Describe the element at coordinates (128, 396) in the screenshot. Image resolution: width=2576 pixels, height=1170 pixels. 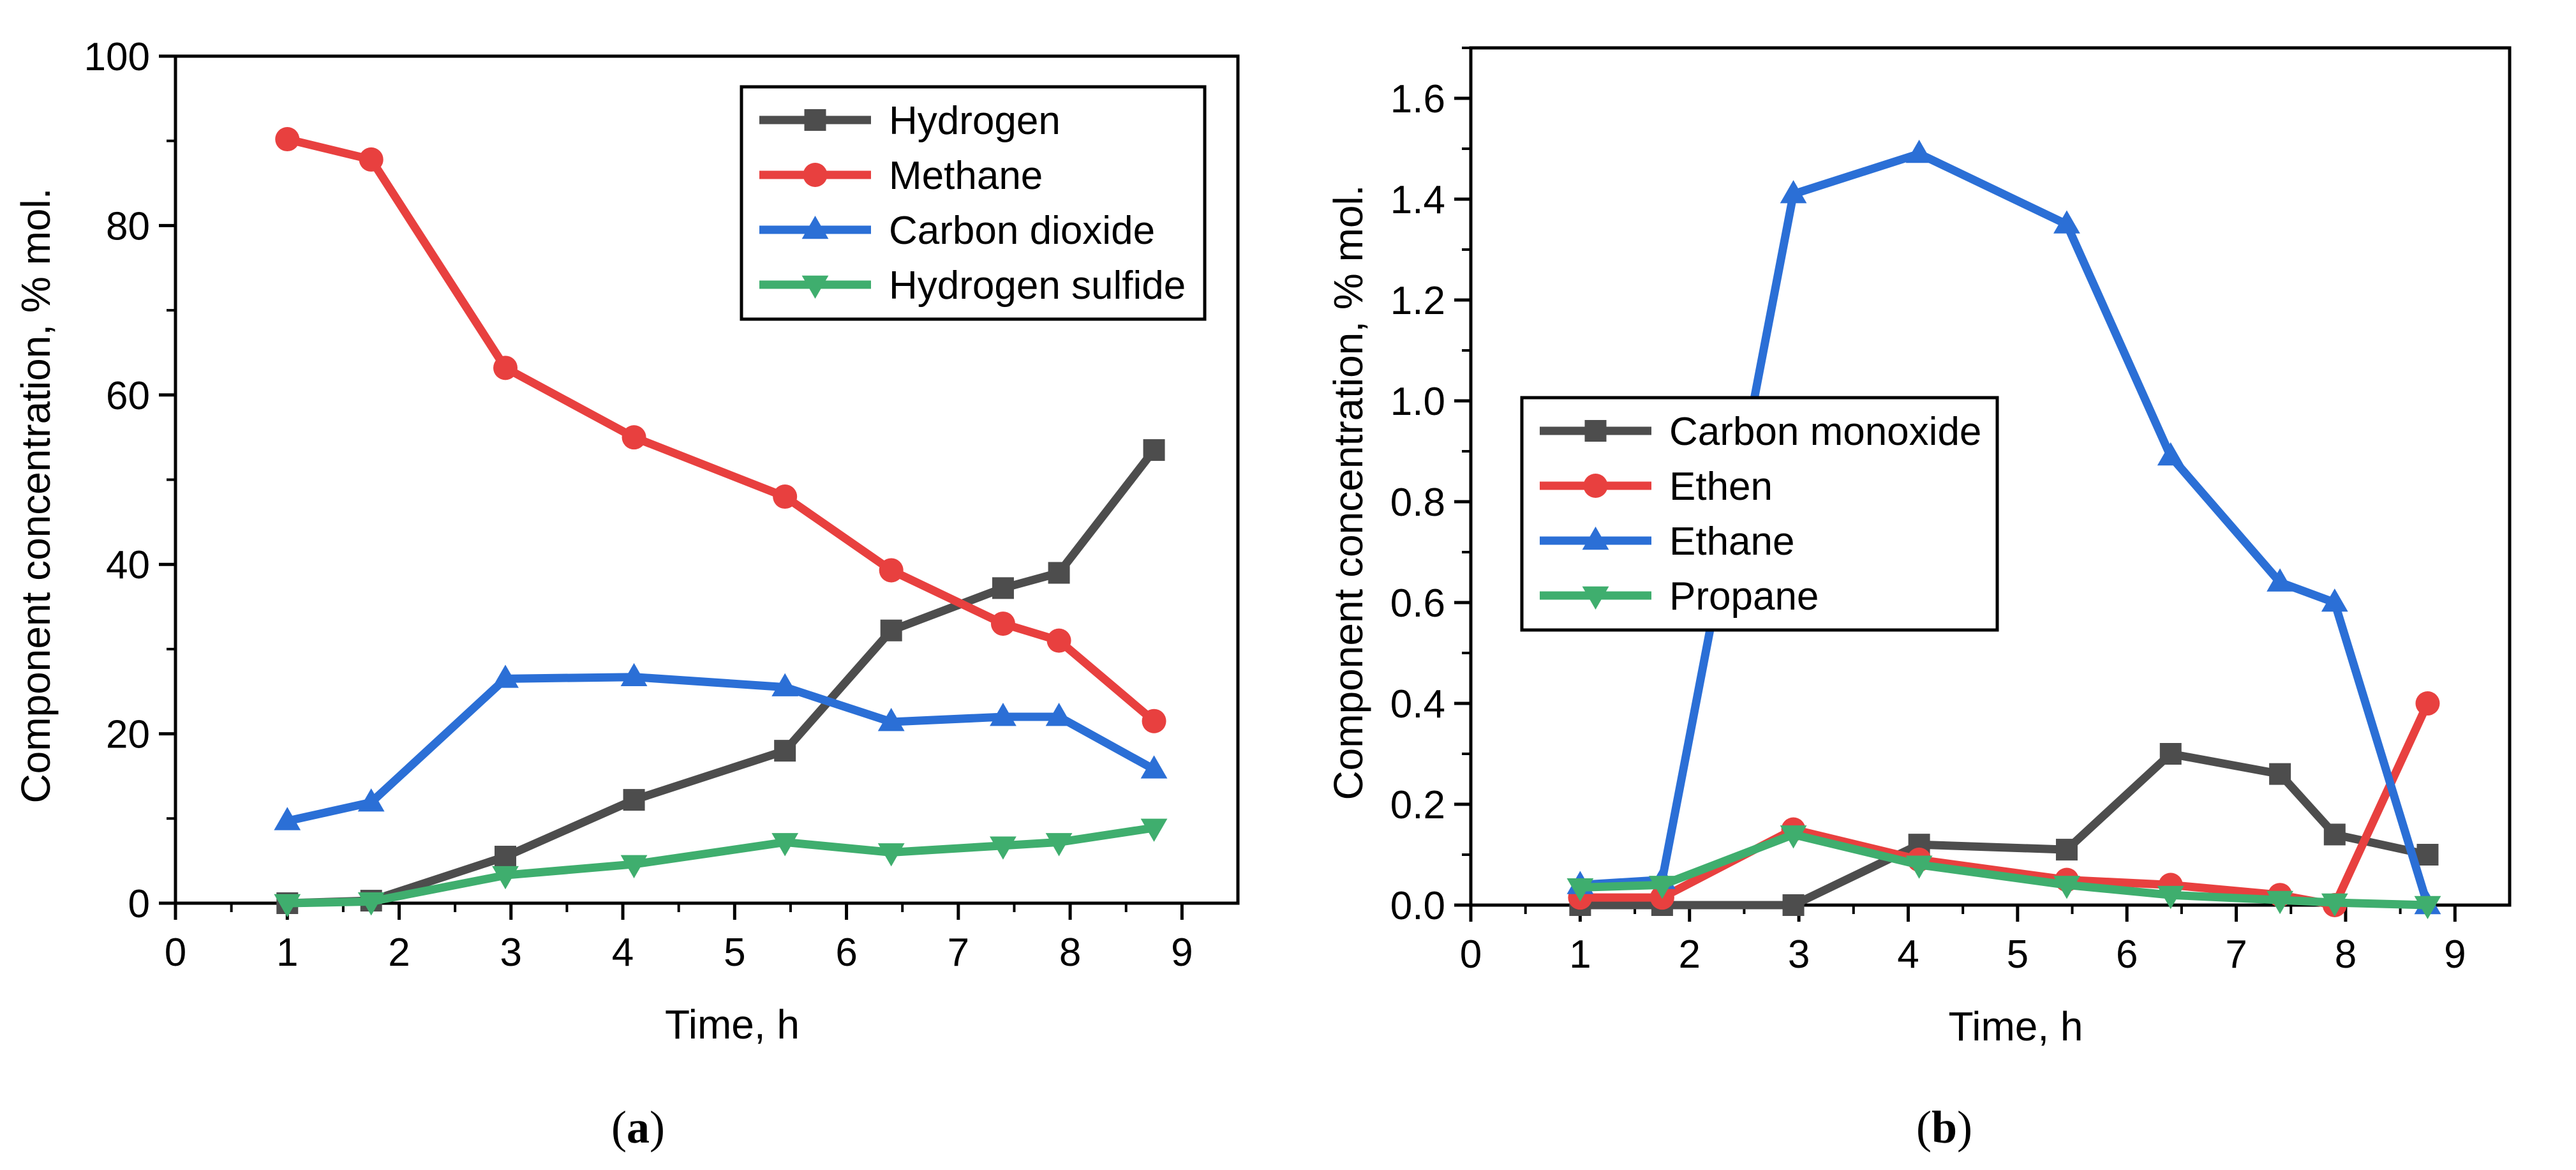
I see `panel-a-y-tick-label: 60` at that location.